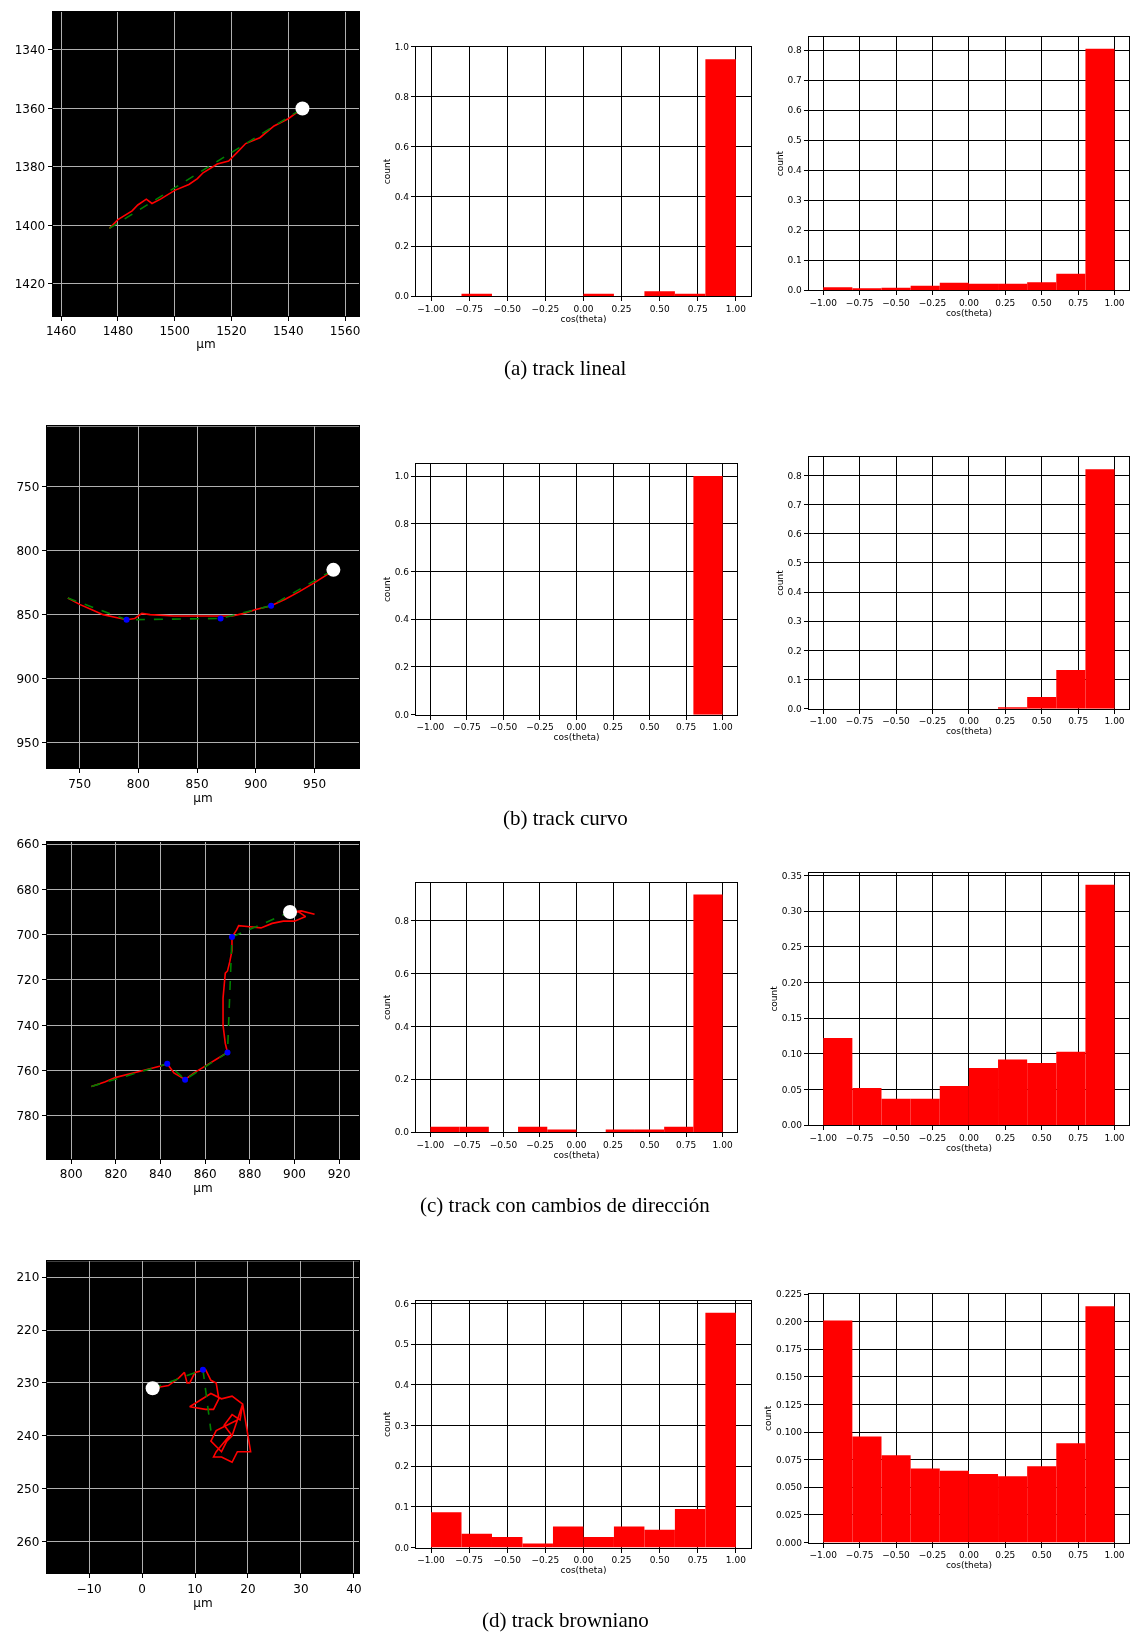 This screenshot has width=1148, height=1638. Describe the element at coordinates (174, 331) in the screenshot. I see `x-tick-label: 1500` at that location.